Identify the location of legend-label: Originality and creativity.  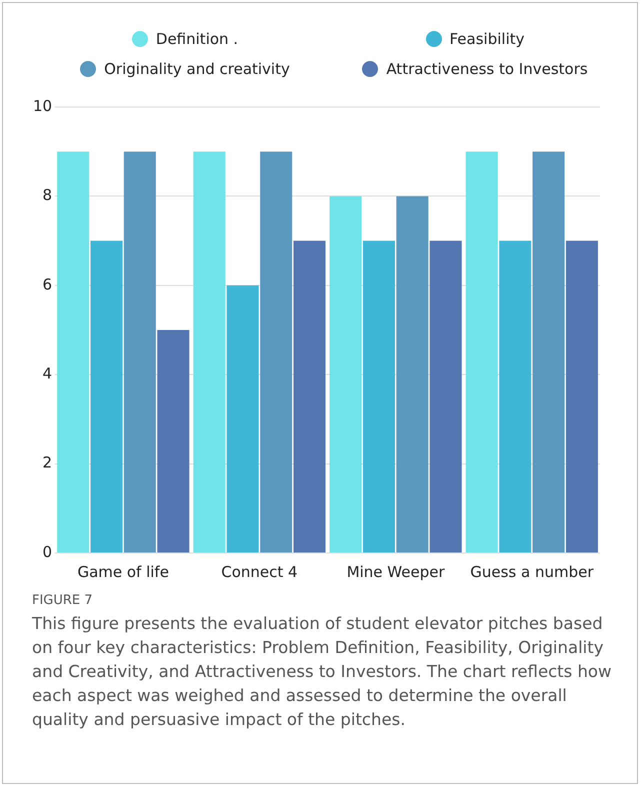
(197, 69).